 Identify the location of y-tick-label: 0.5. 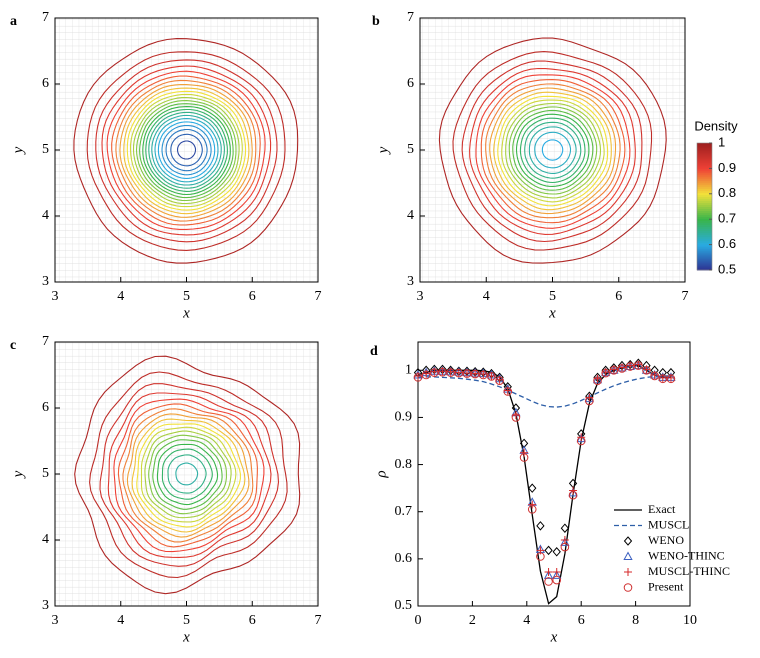
(404, 605).